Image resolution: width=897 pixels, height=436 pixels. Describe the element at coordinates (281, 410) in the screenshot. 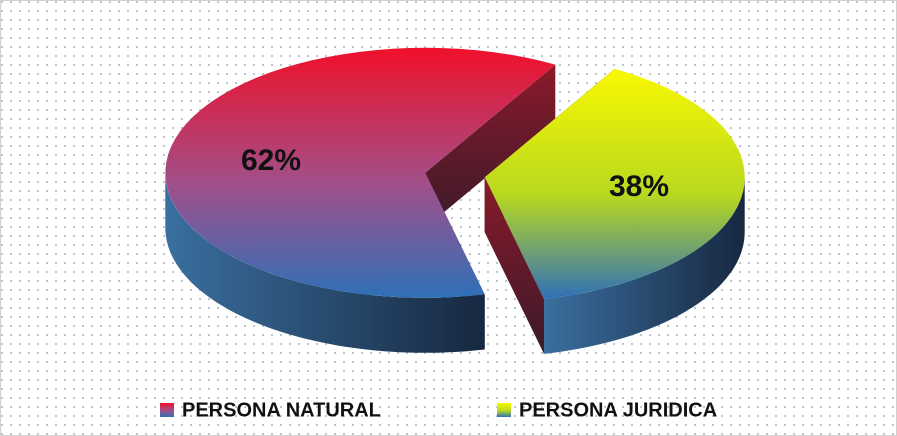

I see `legend-label: PERSONA NATURAL` at that location.